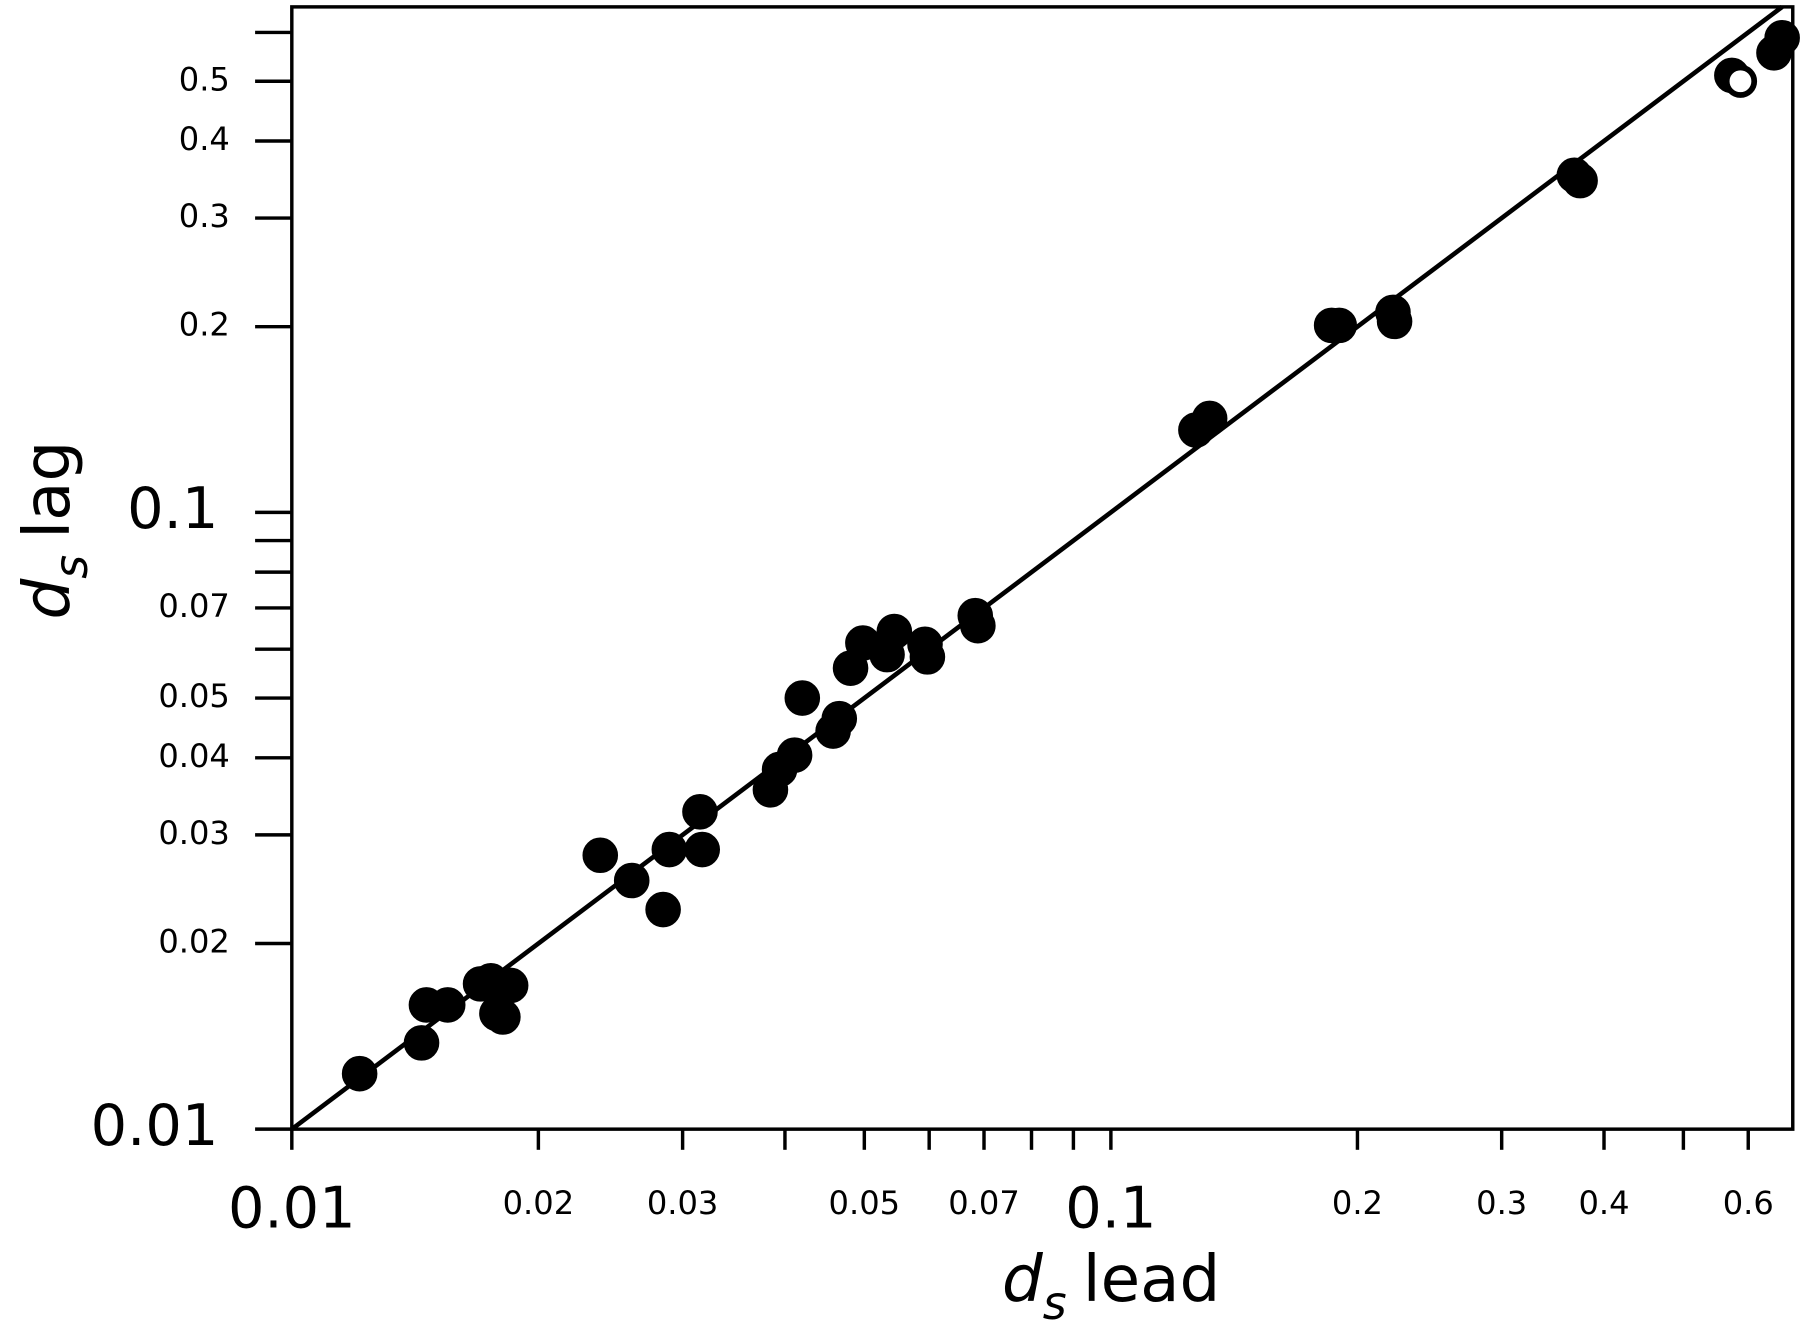 The height and width of the screenshot is (1338, 1800). I want to click on x-tick-label: 0.3, so click(1501, 1203).